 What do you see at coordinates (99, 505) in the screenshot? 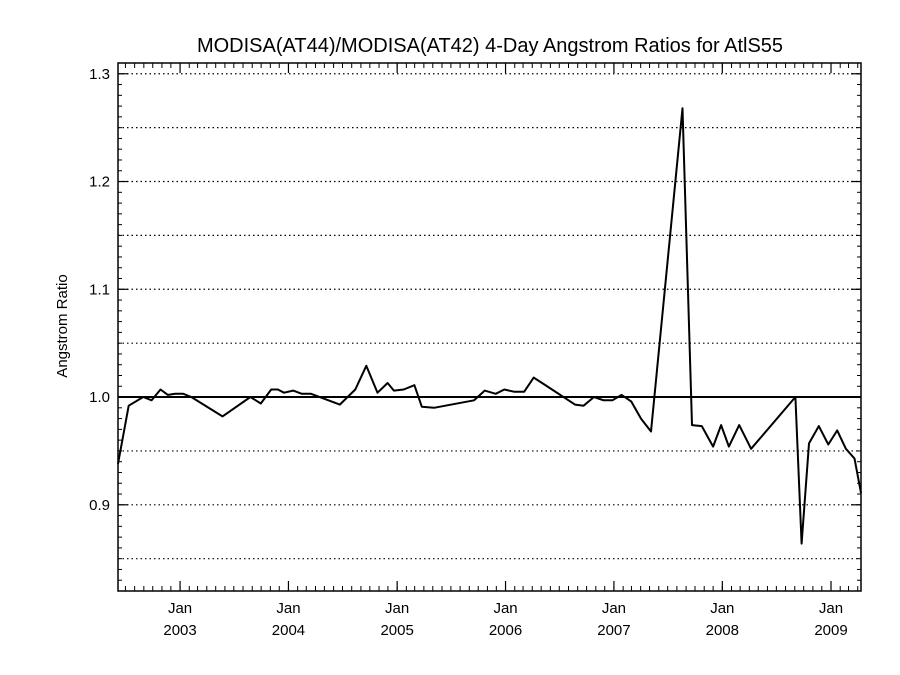
I see `y-tick-label: 0.9` at bounding box center [99, 505].